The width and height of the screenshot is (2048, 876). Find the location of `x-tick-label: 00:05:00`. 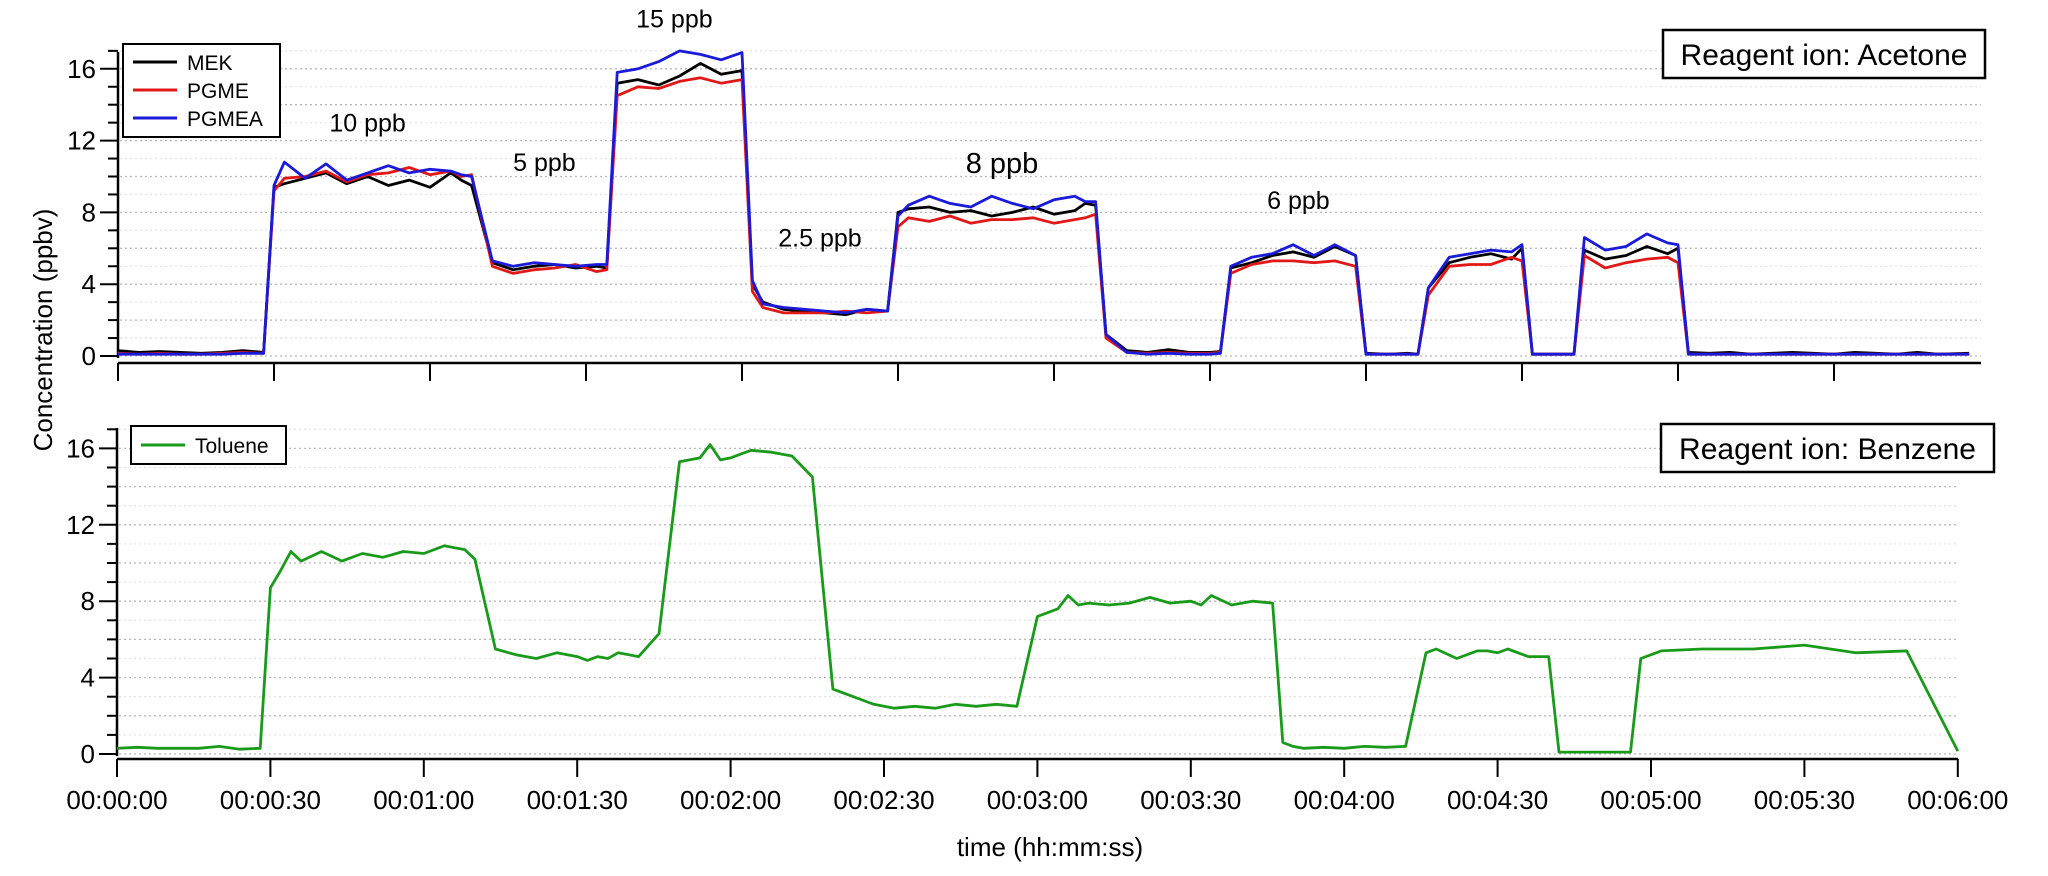

x-tick-label: 00:05:00 is located at coordinates (1650, 800).